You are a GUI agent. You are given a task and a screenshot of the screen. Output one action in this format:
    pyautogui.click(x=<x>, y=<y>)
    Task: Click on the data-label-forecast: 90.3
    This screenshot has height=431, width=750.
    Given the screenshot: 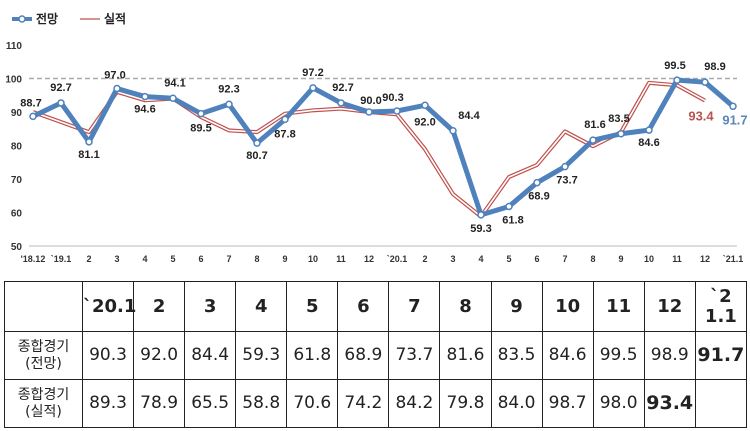 What is the action you would take?
    pyautogui.click(x=392, y=98)
    